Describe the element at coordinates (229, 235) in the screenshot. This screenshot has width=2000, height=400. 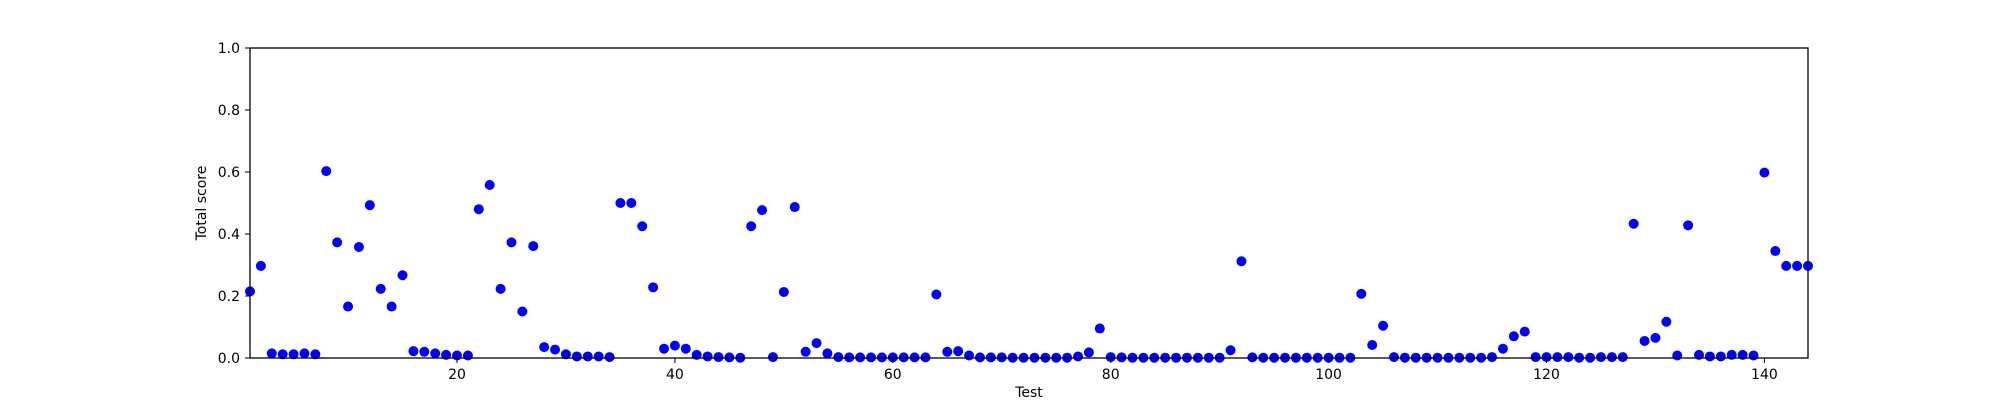
I see `y-tick-label: 0.4` at that location.